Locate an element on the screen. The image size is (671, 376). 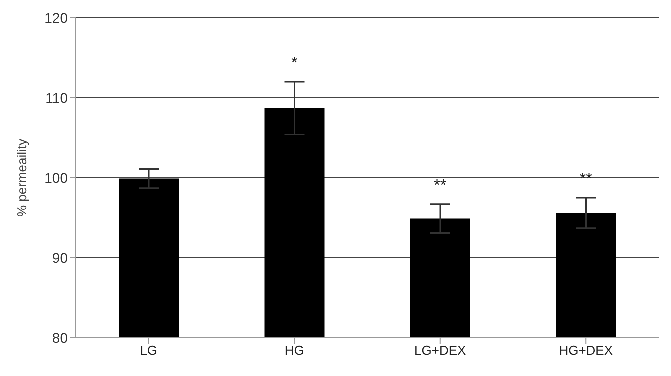
annotation: ** is located at coordinates (440, 185).